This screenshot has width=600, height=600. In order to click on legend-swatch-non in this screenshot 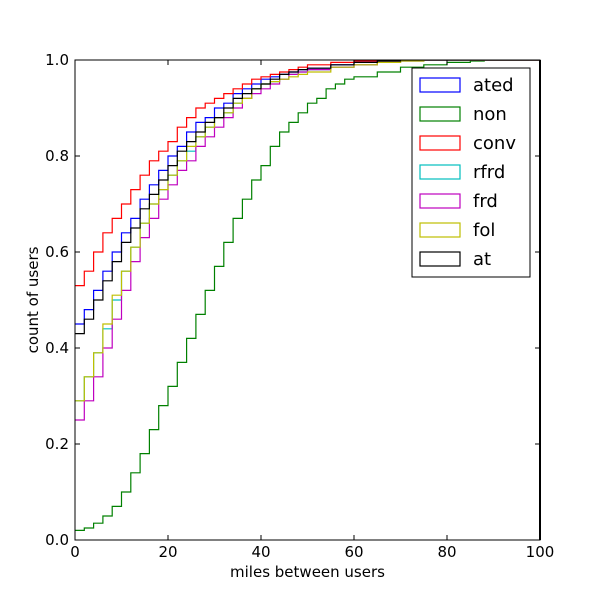, I will do `click(440, 114)`.